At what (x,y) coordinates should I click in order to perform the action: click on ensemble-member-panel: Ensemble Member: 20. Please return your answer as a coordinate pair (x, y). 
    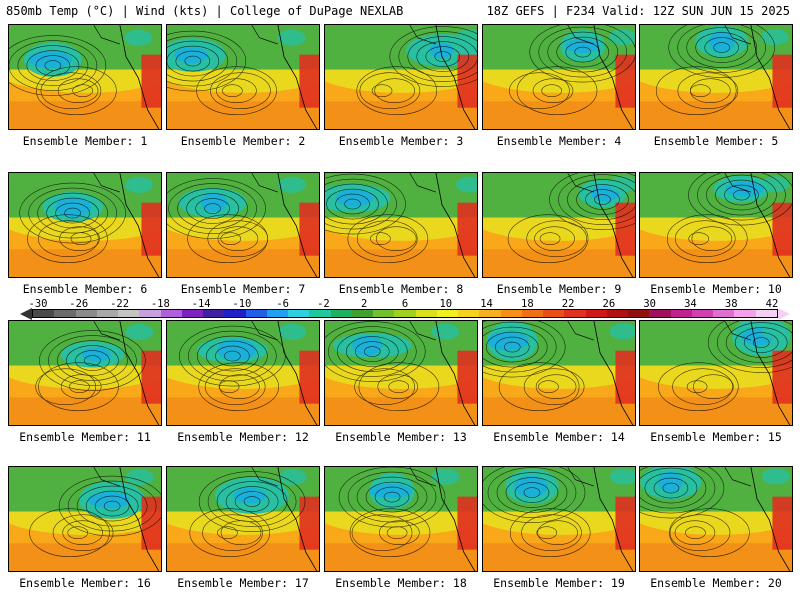
    Looking at the image, I should click on (716, 528).